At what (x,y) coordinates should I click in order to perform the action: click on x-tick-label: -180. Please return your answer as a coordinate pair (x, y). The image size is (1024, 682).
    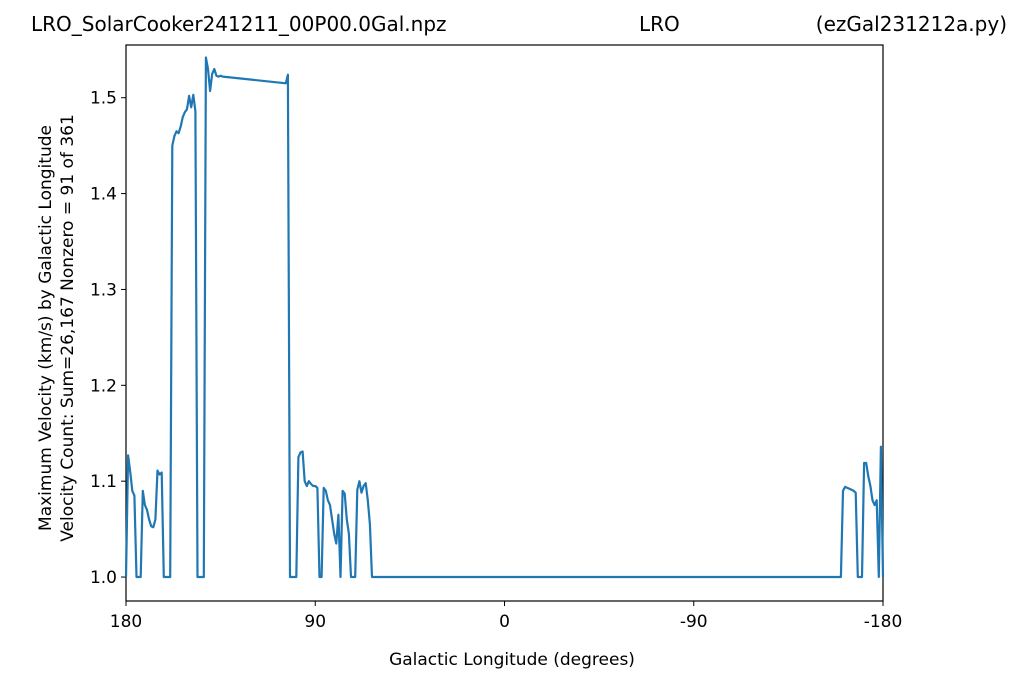
    Looking at the image, I should click on (883, 622).